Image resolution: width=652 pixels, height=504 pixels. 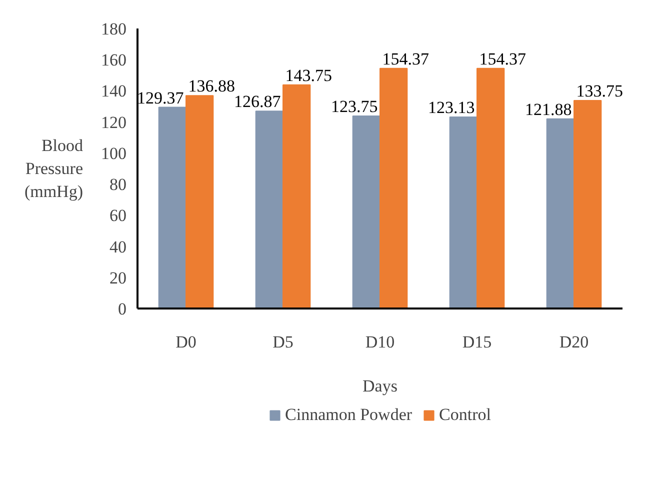 I want to click on x-tick-label: D10, so click(x=380, y=342).